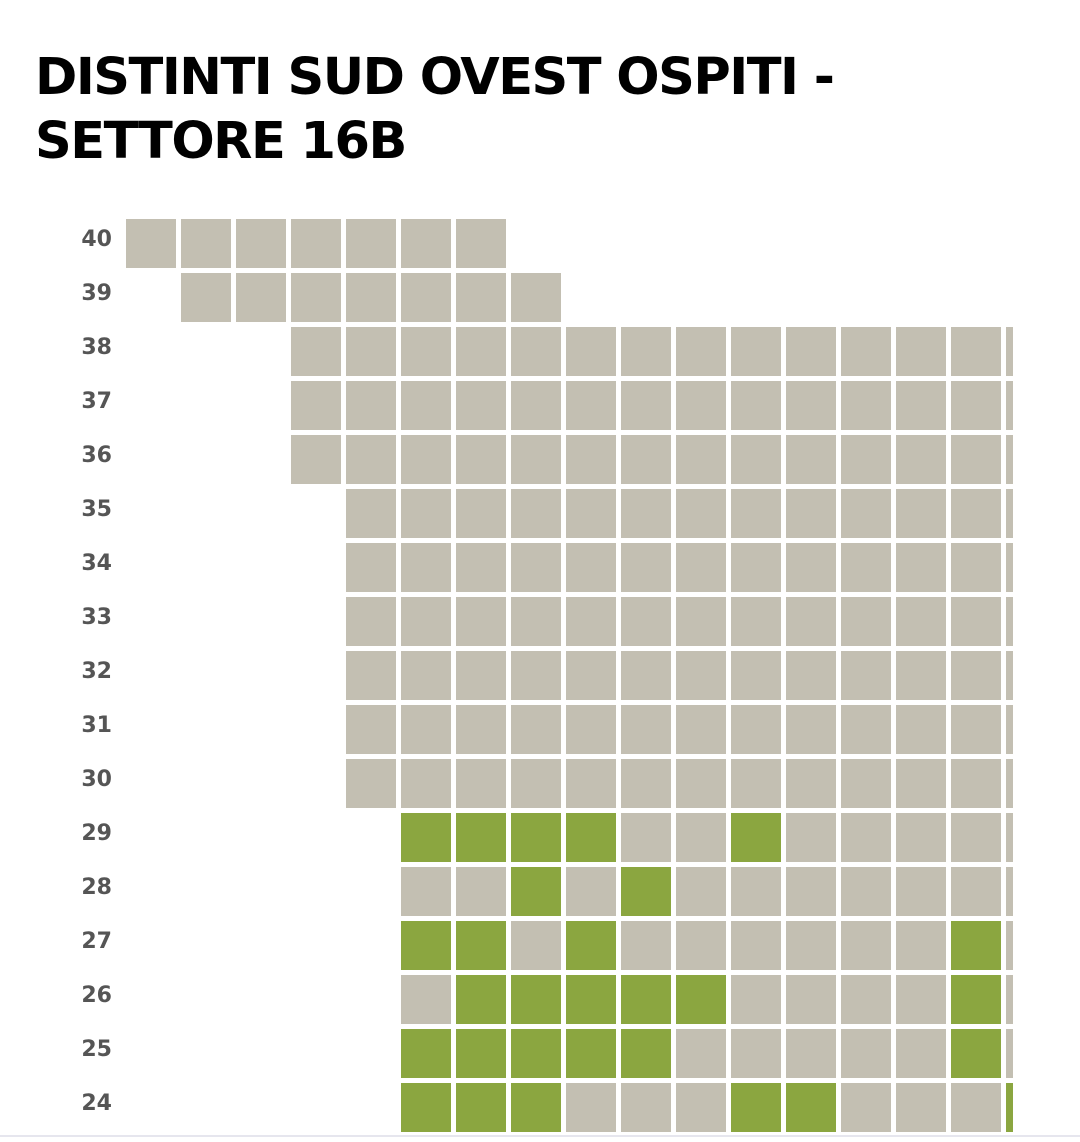 The image size is (1080, 1142). I want to click on row-label: 38, so click(96, 347).